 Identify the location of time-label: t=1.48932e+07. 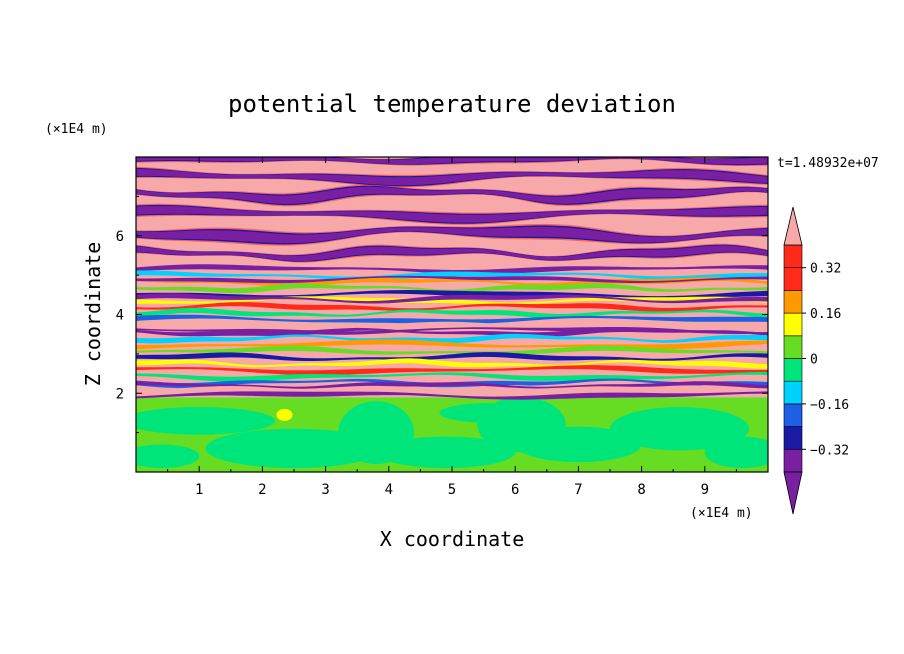
(828, 163).